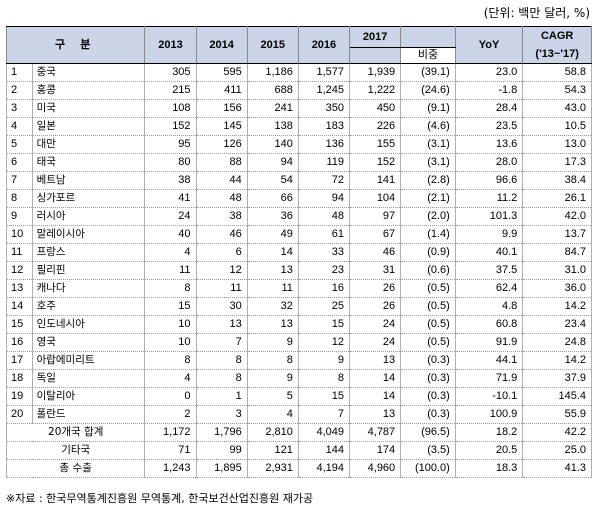 This screenshot has width=600, height=512. Describe the element at coordinates (428, 72) in the screenshot. I see `share-cell: (39.1)` at that location.